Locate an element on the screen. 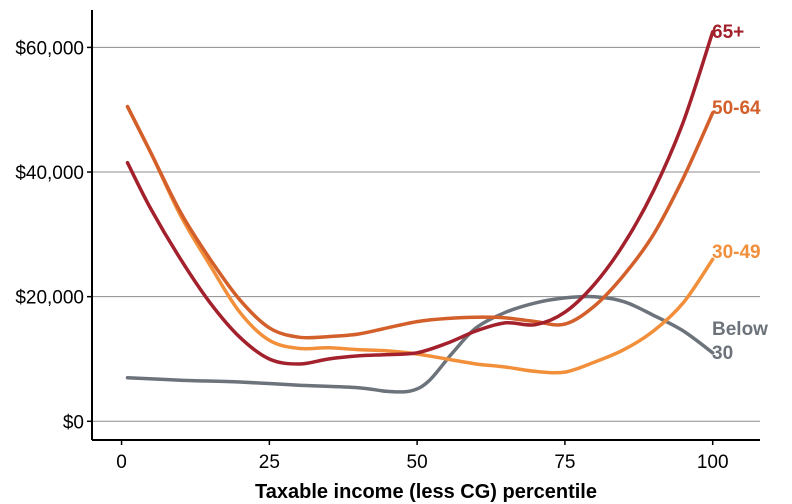 This screenshot has height=504, width=792. x-tick-labels: 0 25 50 75 100 is located at coordinates (422, 456).